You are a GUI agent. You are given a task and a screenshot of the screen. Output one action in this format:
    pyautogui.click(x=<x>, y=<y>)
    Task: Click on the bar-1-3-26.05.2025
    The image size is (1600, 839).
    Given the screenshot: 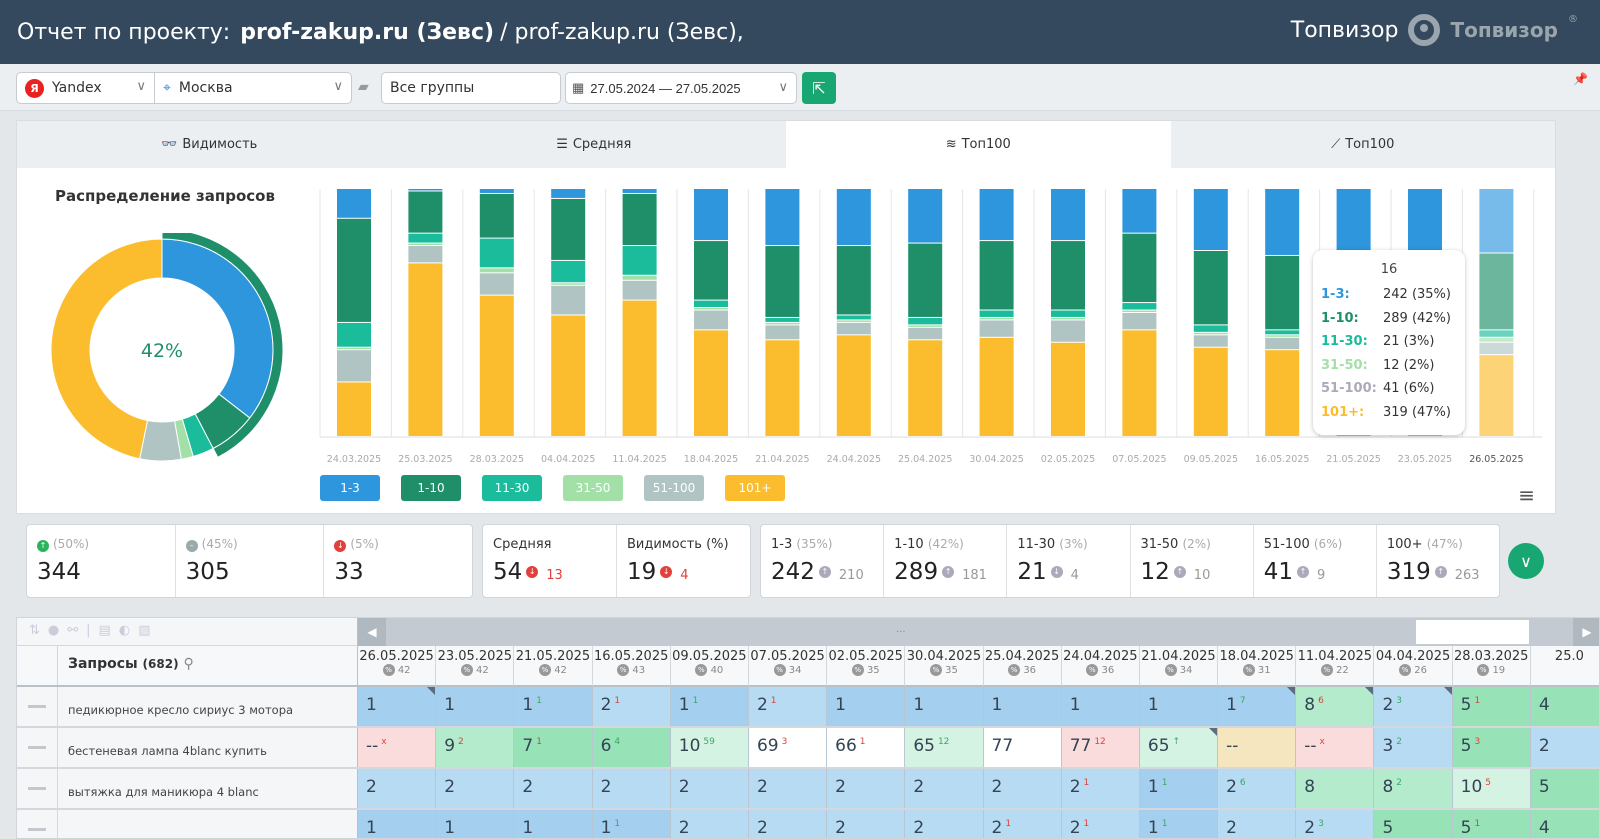 What is the action you would take?
    pyautogui.click(x=1496, y=221)
    